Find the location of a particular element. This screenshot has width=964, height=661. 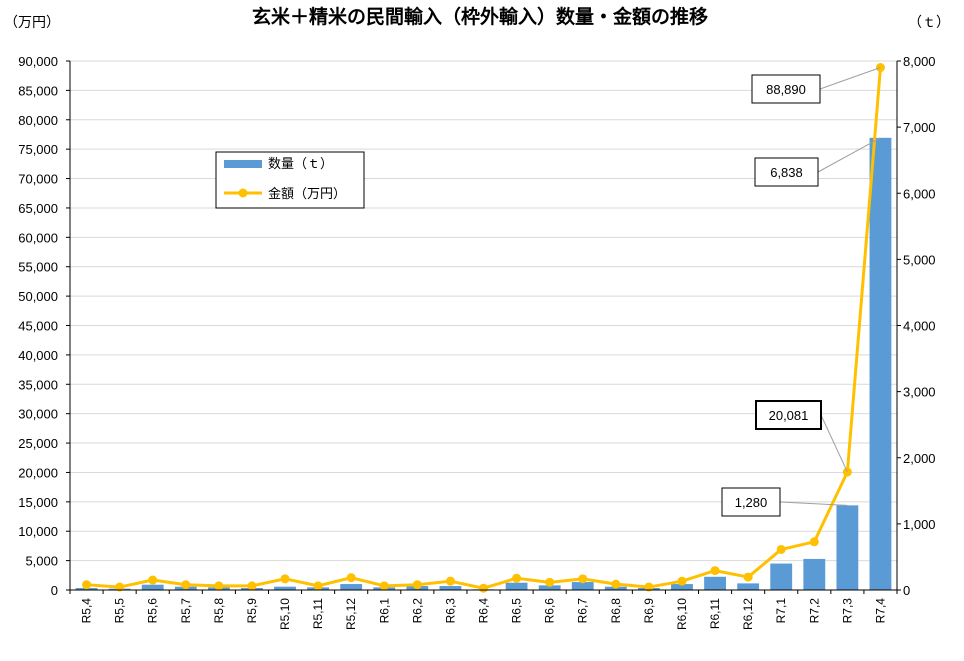

x-tick-label: R6,12 is located at coordinates (748, 614).